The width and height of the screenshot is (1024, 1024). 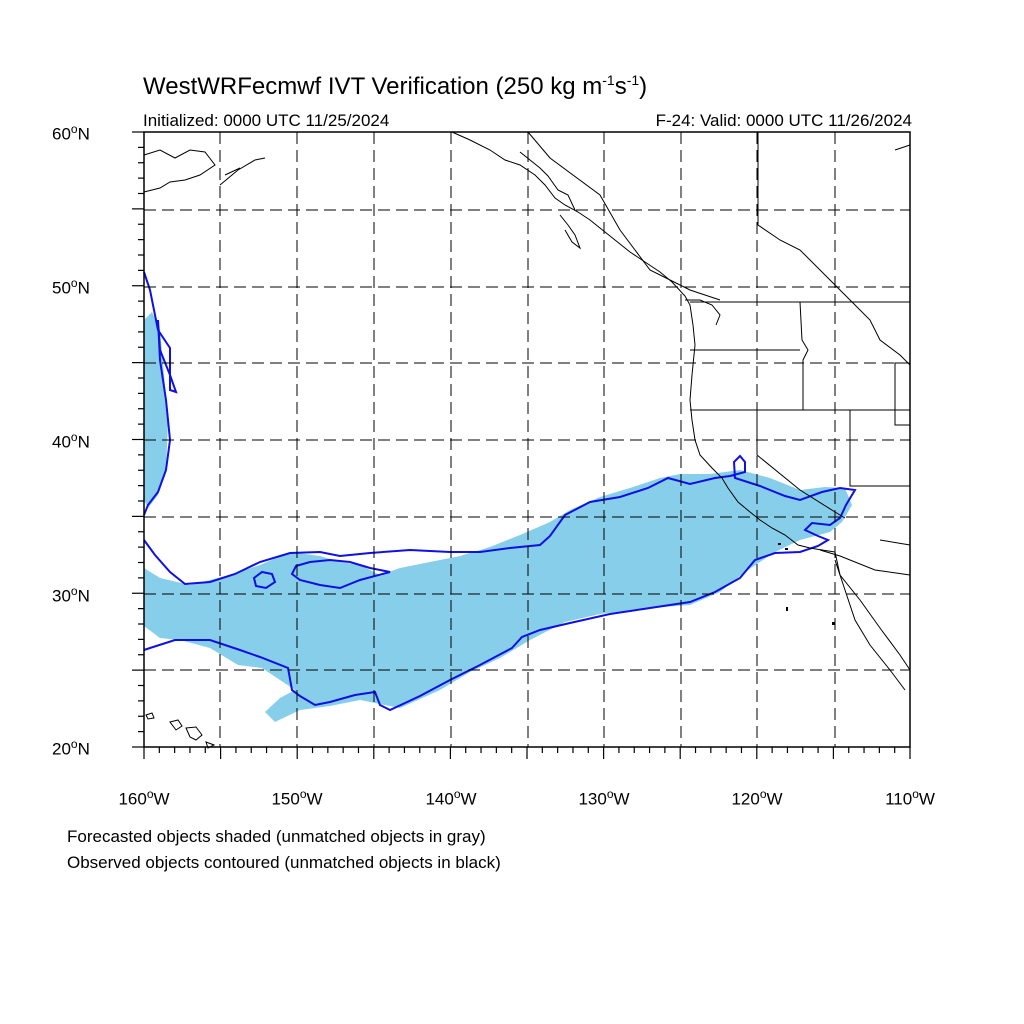 What do you see at coordinates (180, 730) in the screenshot?
I see `hawaii-islands` at bounding box center [180, 730].